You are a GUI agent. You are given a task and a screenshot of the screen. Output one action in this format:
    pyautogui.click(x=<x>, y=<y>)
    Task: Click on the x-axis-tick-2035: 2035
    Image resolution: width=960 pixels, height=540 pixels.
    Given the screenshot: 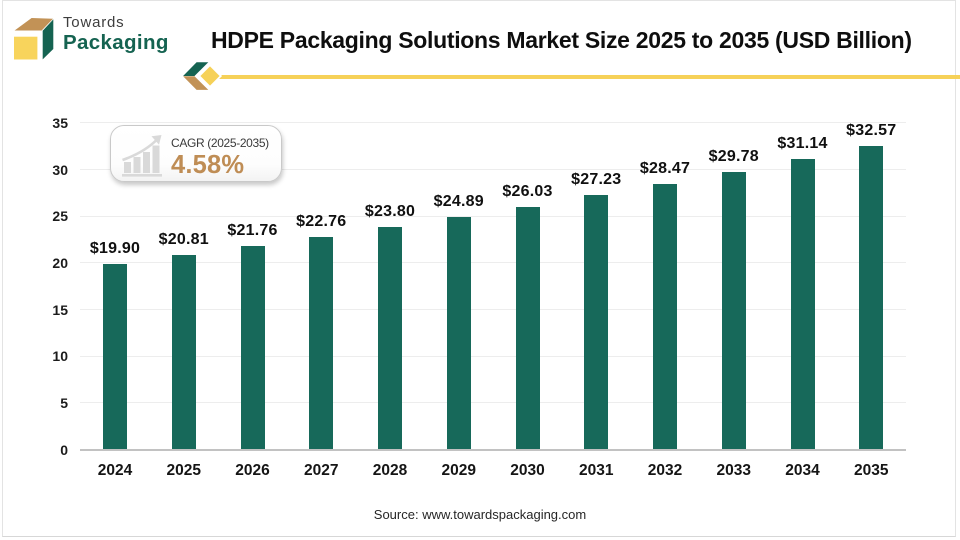 What is the action you would take?
    pyautogui.click(x=871, y=470)
    